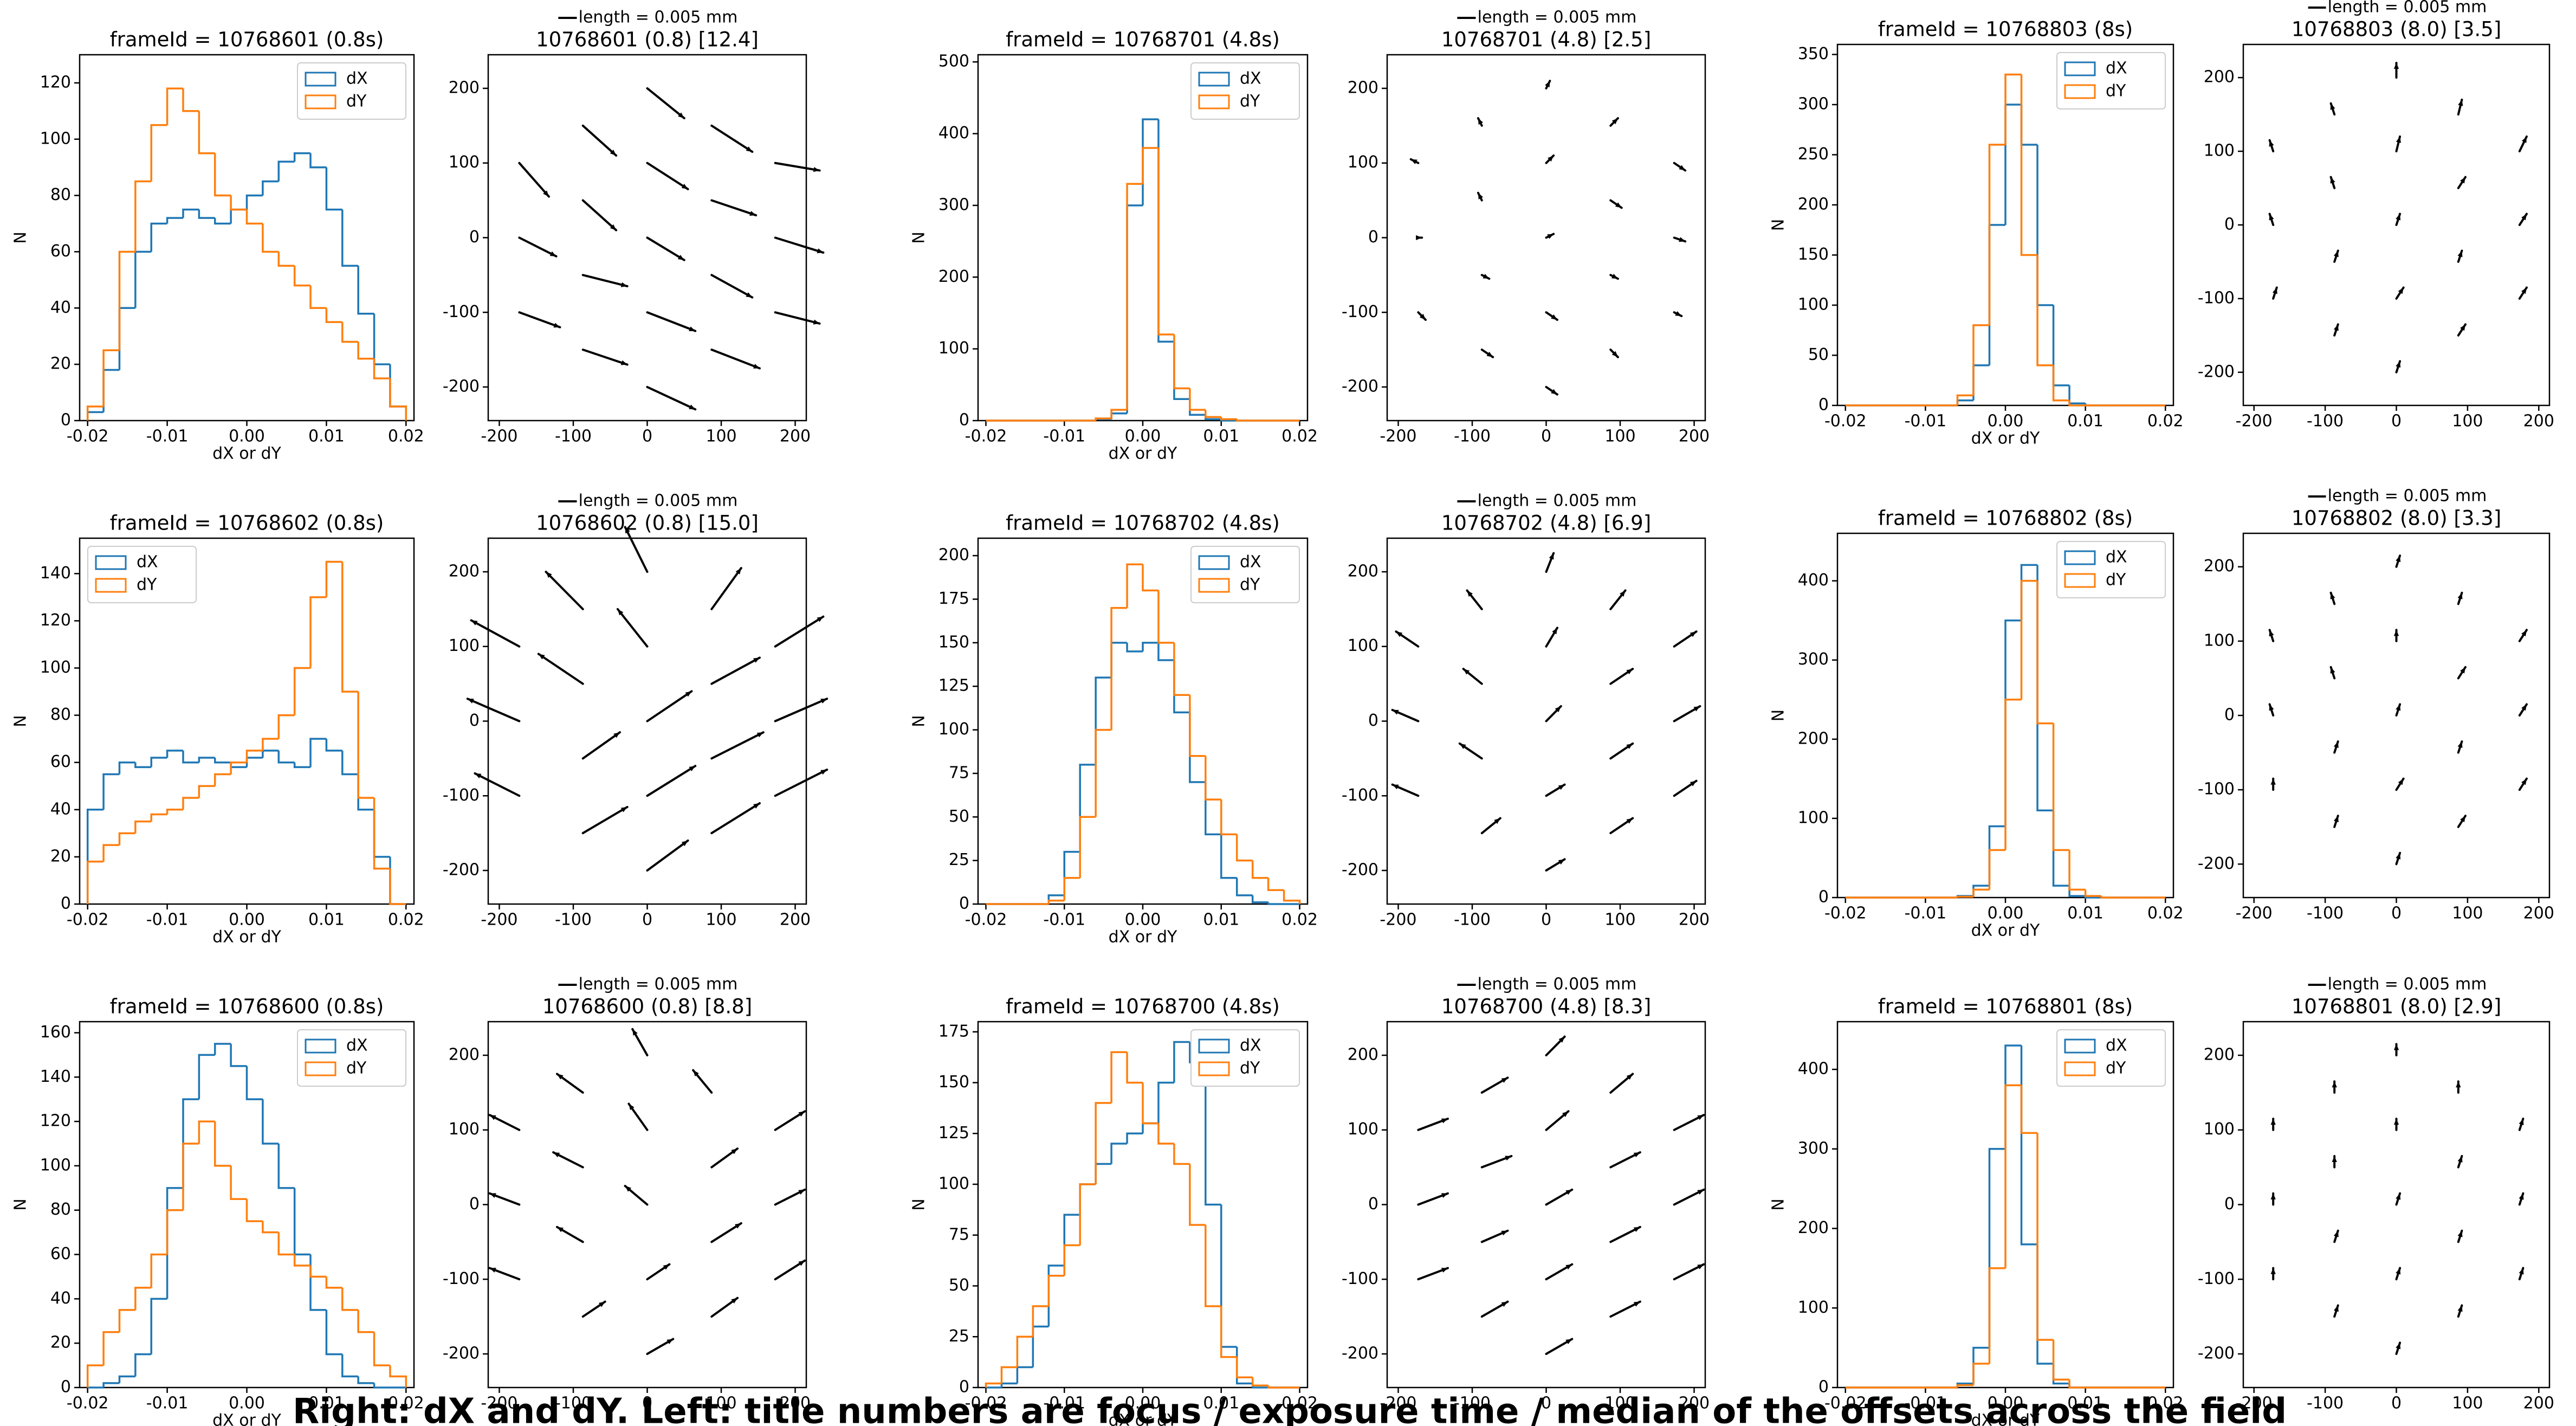 The width and height of the screenshot is (2576, 1426). I want to click on y-tick-label: 250, so click(1813, 154).